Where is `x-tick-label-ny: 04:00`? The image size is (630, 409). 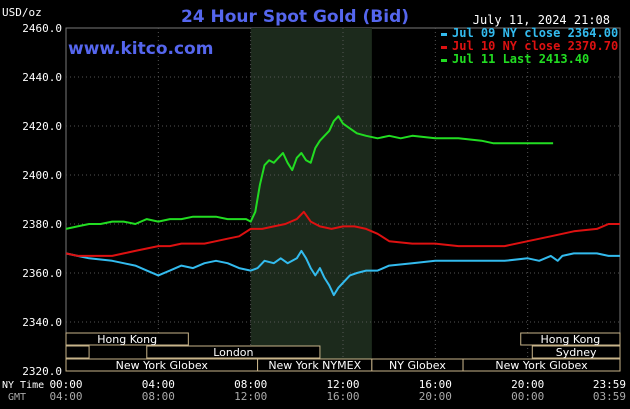
x-tick-label-ny: 04:00 is located at coordinates (158, 384).